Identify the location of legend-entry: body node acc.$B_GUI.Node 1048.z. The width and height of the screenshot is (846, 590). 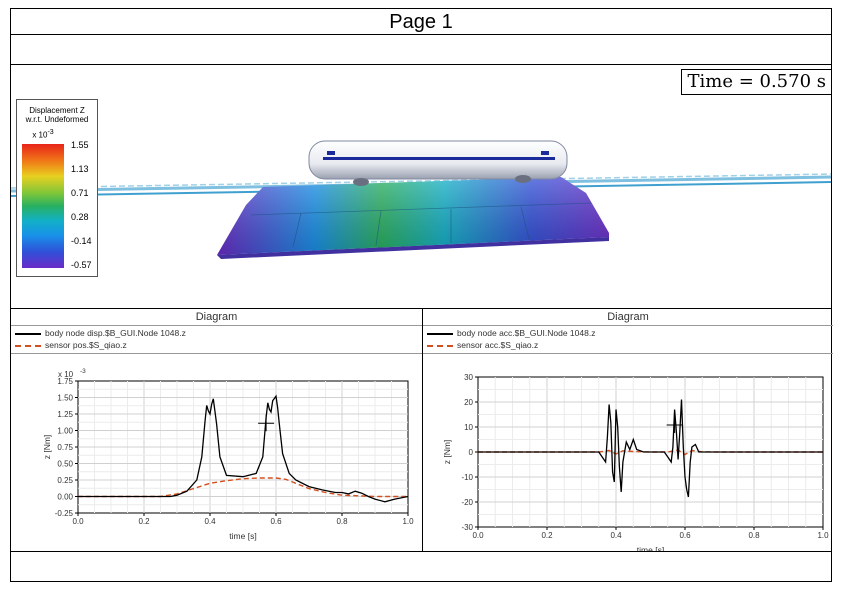
(511, 333).